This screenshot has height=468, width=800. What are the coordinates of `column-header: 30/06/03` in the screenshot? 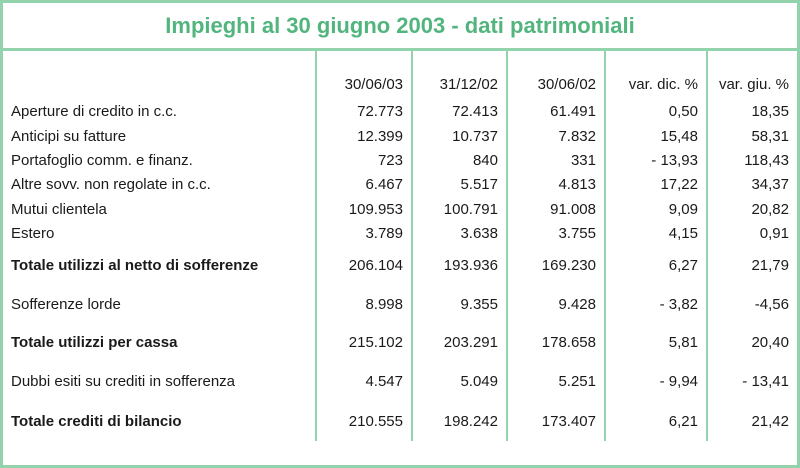 It's located at (363, 75).